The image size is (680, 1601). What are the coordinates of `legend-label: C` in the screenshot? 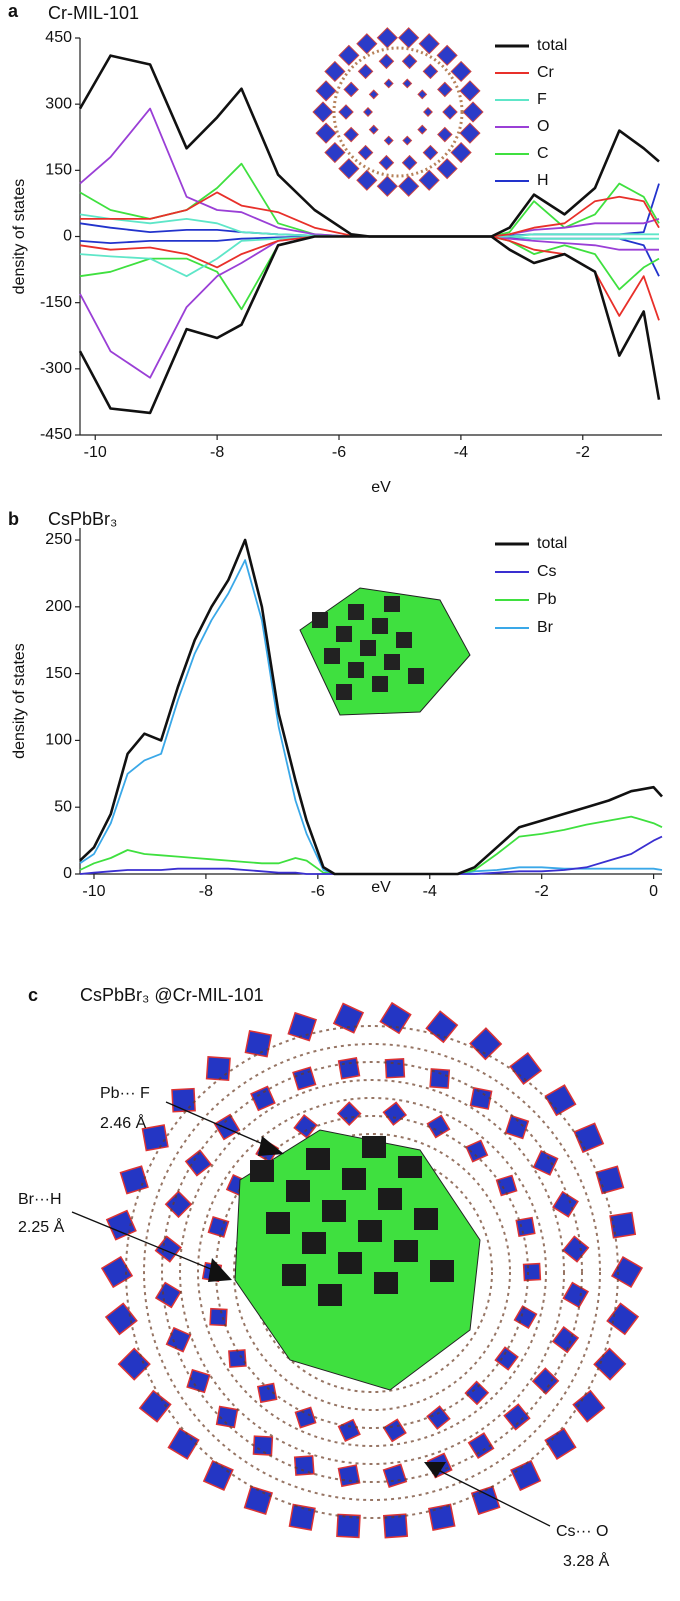 It's located at (543, 153).